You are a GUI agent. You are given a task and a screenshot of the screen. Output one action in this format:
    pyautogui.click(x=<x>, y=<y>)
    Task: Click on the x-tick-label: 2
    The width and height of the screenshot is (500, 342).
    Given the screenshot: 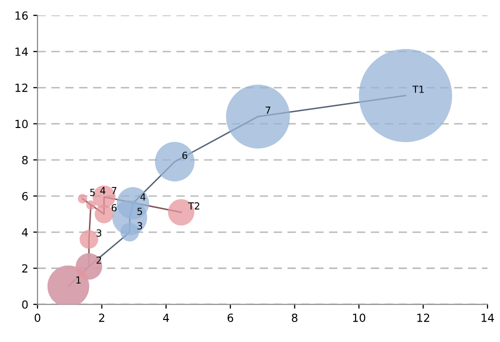 What is the action you would take?
    pyautogui.click(x=101, y=318)
    